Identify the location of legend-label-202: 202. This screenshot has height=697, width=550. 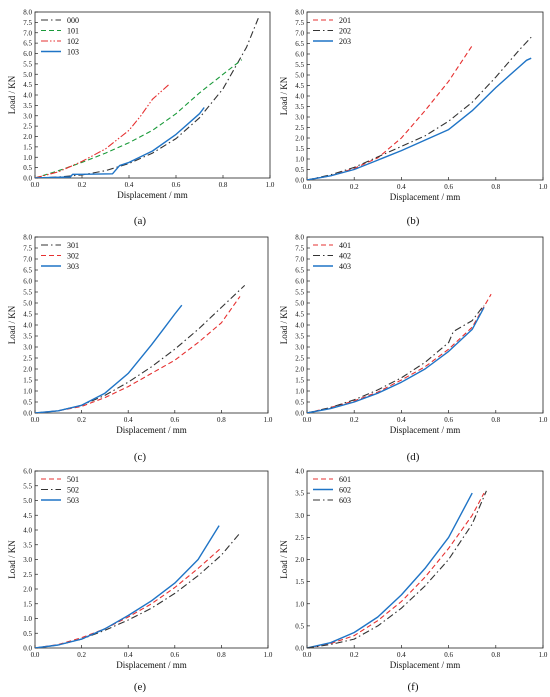
(345, 31).